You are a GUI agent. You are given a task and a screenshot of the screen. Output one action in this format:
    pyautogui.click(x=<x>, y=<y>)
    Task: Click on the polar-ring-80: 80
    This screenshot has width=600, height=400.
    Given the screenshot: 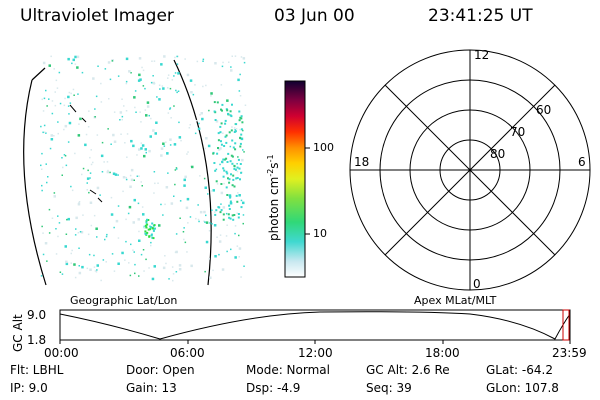 What is the action you would take?
    pyautogui.click(x=497, y=154)
    